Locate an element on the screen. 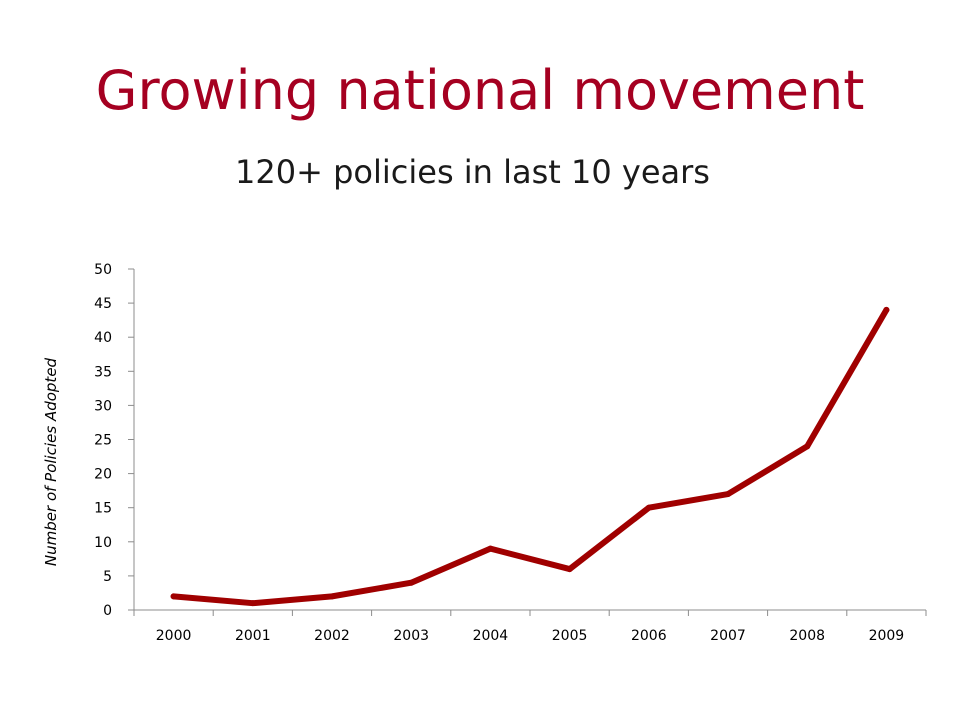 The height and width of the screenshot is (720, 960). y-tick-label: 35 is located at coordinates (103, 372).